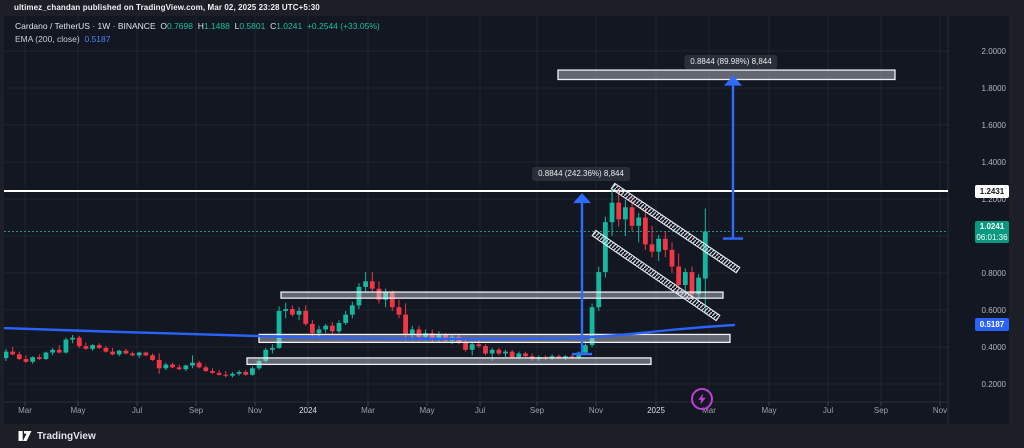 This screenshot has width=1024, height=448. I want to click on lightning-icon, so click(702, 399).